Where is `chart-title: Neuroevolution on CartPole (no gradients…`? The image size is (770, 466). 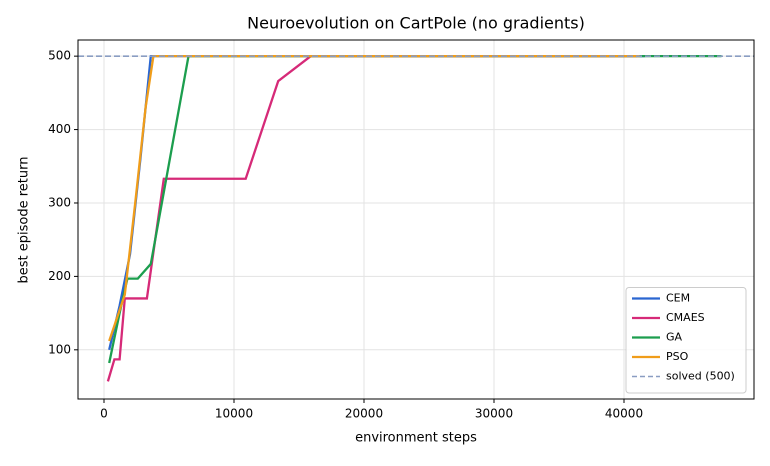 chart-title: Neuroevolution on CartPole (no gradients… is located at coordinates (416, 23).